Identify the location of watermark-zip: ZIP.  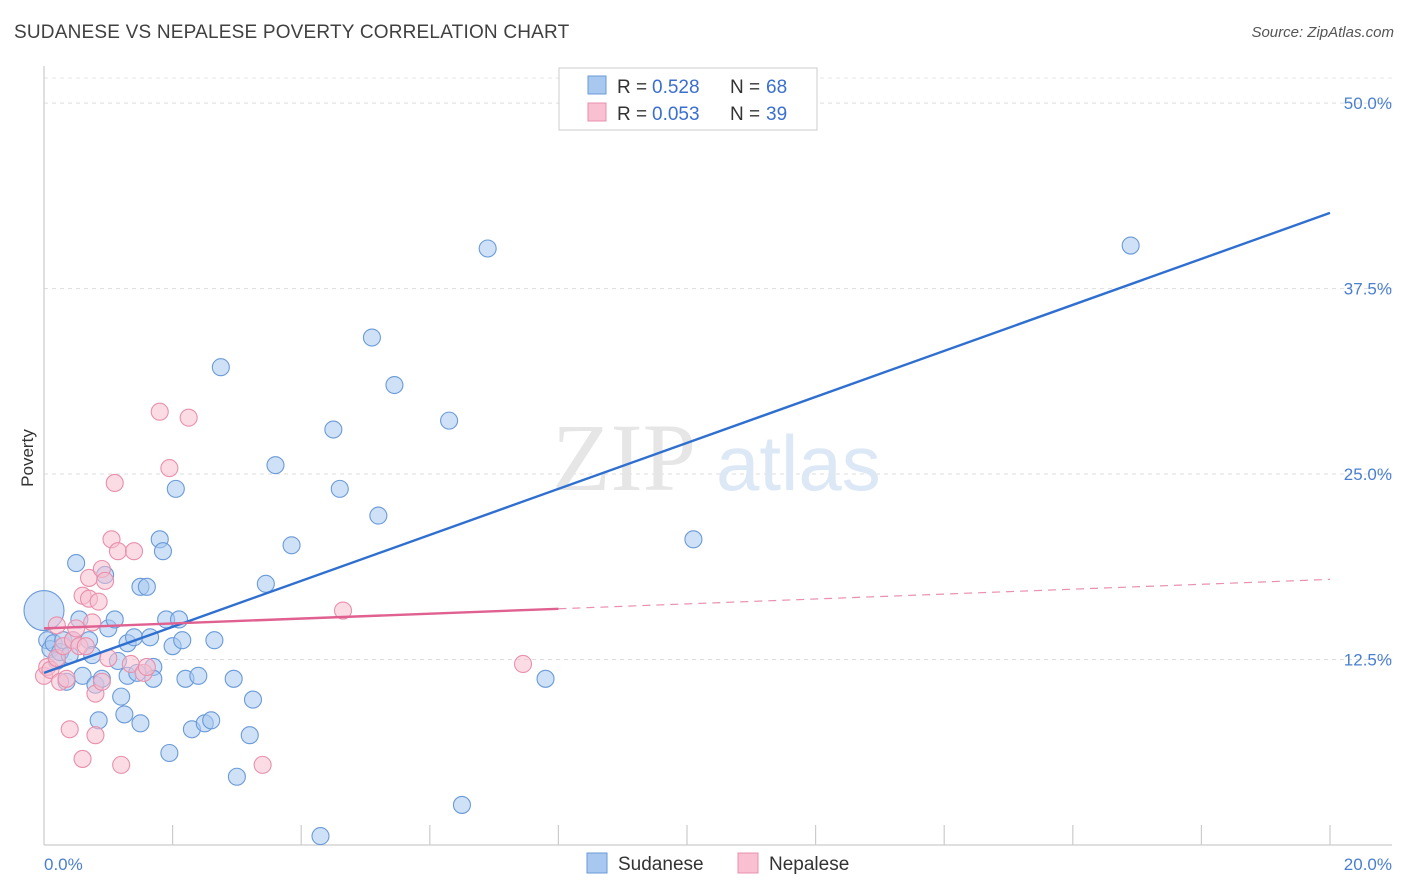
(624, 457).